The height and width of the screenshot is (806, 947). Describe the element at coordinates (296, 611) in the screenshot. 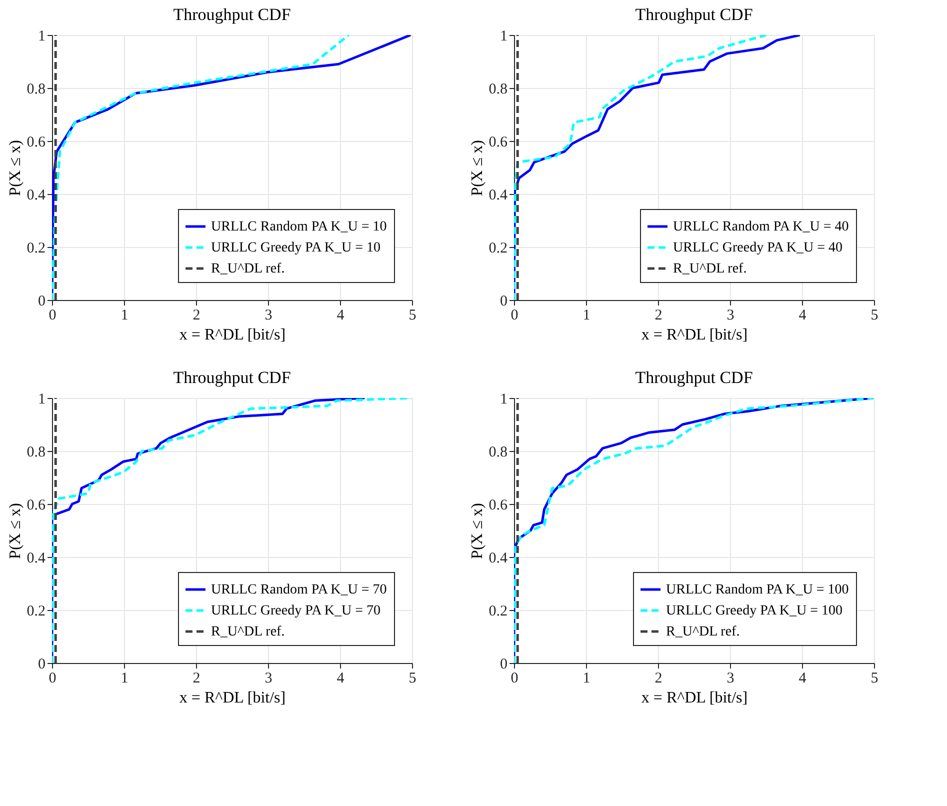

I see `legend-label: URLLC Greedy PA K_U = 70` at that location.